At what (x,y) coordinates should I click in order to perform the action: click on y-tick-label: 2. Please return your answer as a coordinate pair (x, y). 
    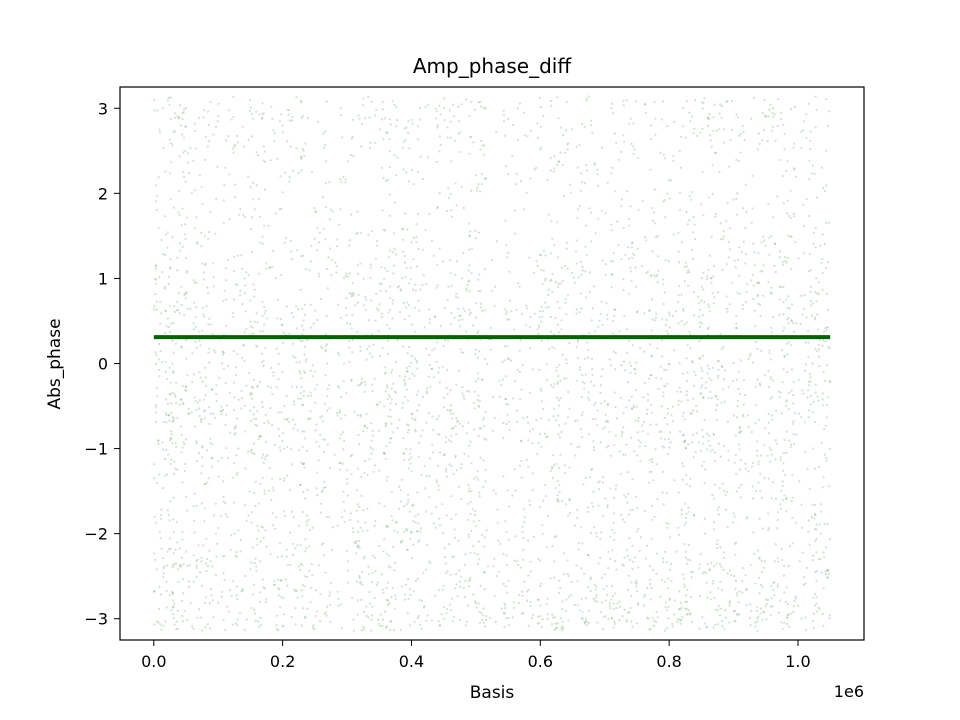
    Looking at the image, I should click on (103, 193).